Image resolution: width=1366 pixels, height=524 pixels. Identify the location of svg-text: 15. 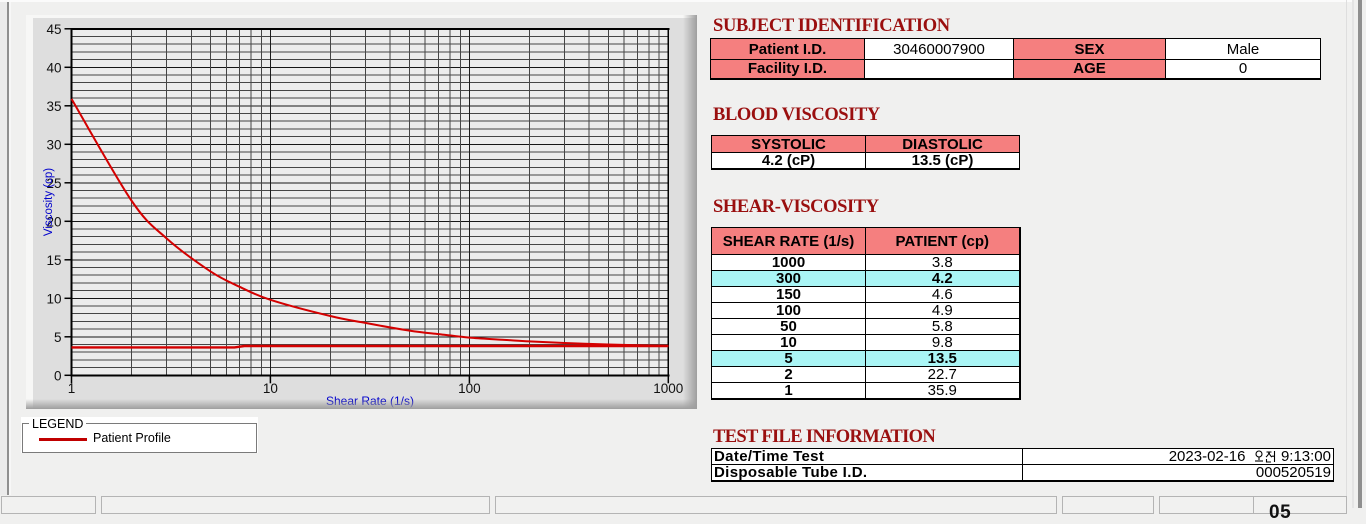
(53, 260).